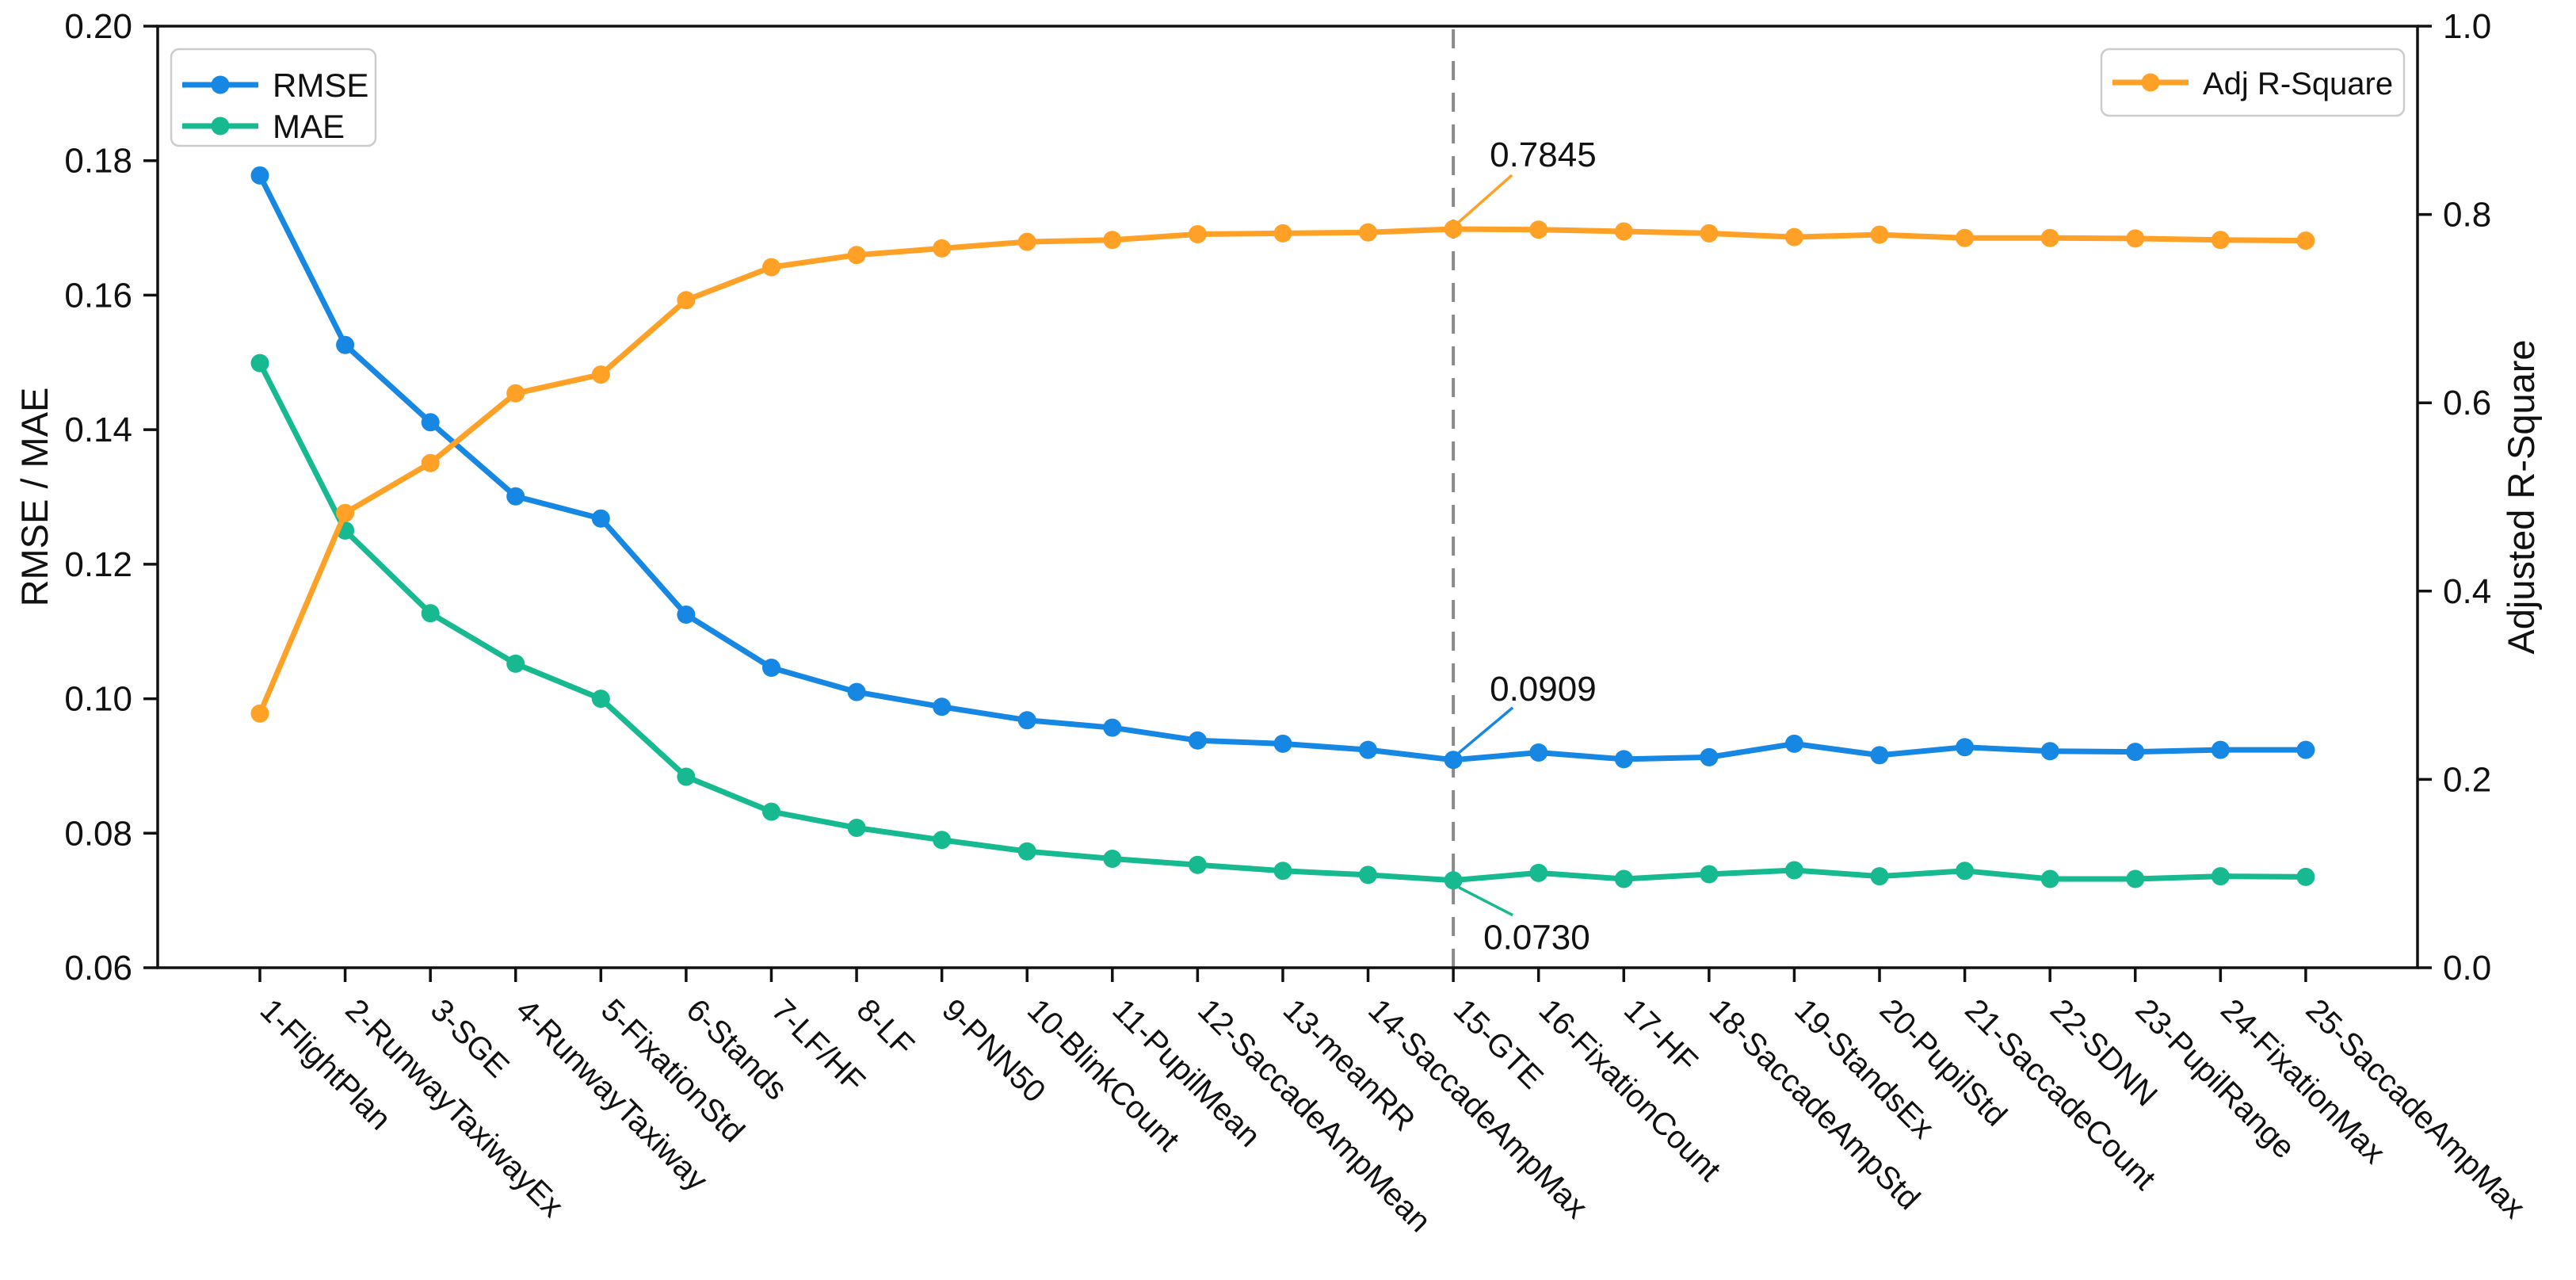 This screenshot has width=2576, height=1280. Describe the element at coordinates (2467, 969) in the screenshot. I see `right-axis-tick-label: 0.0` at that location.